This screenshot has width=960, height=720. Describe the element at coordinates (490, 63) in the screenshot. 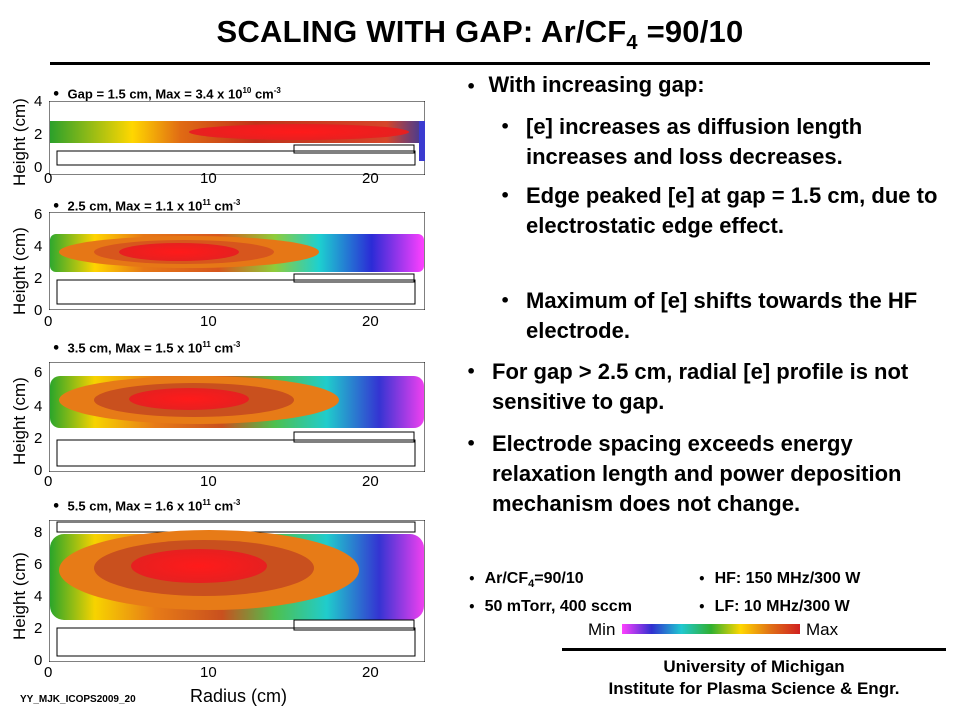

I see `title-divider` at that location.